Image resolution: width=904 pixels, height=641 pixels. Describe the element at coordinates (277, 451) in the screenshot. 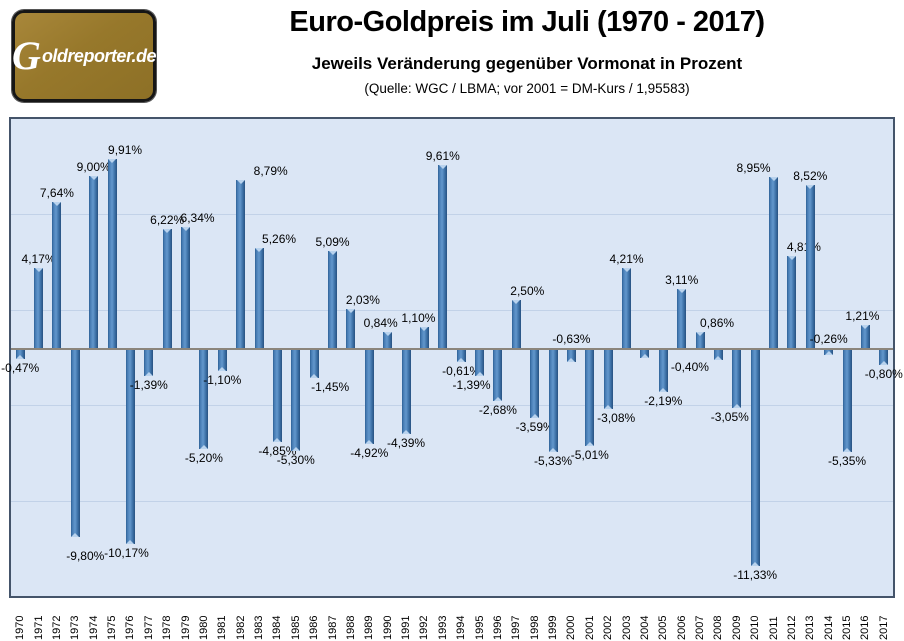

I see `bar-value-label-1984: -4,85%` at that location.